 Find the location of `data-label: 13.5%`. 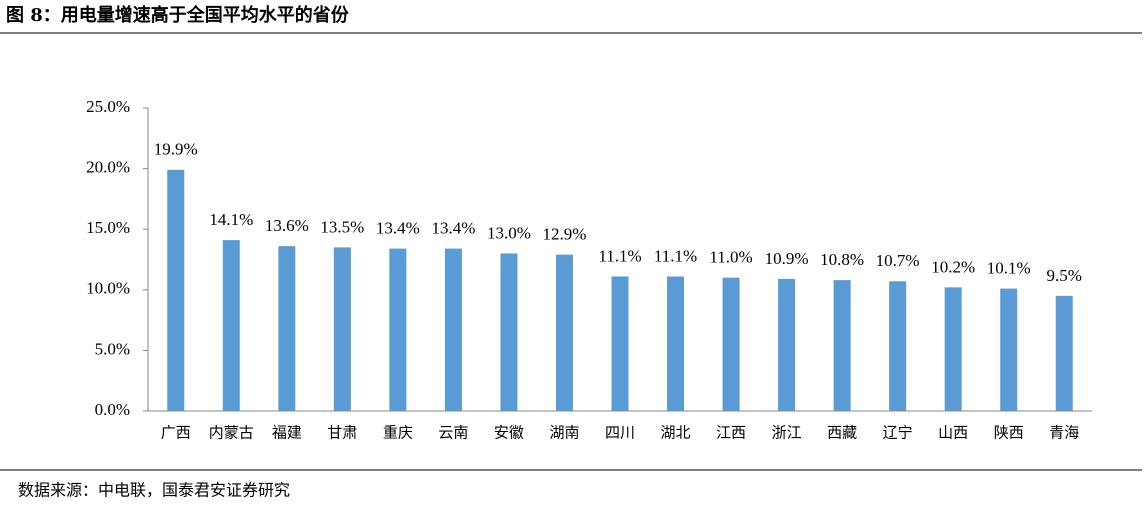

data-label: 13.5% is located at coordinates (342, 226).